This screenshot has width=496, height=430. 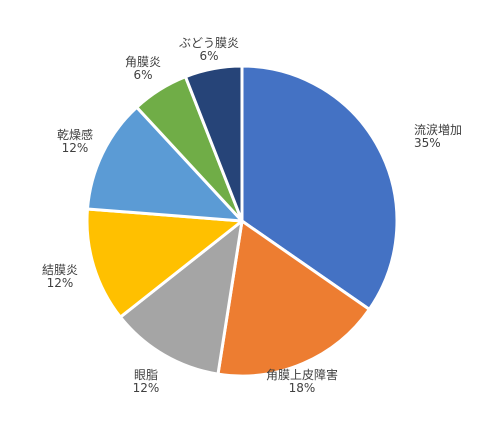 I want to click on slice-label-1: 流涙増加 35%, so click(x=438, y=136).